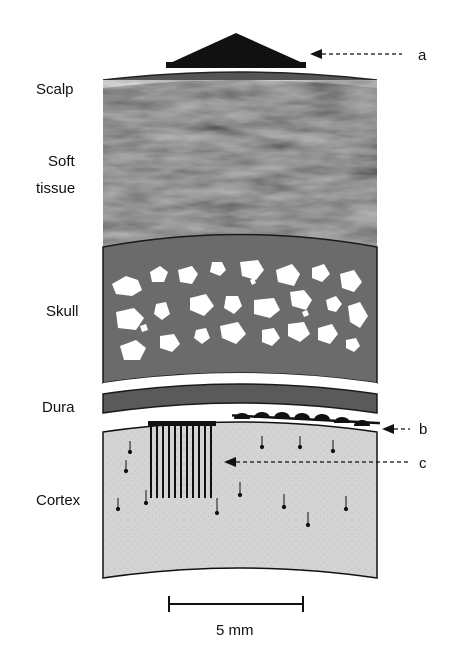 The height and width of the screenshot is (653, 467). Describe the element at coordinates (236, 65) in the screenshot. I see `scalp-electrode-base` at that location.